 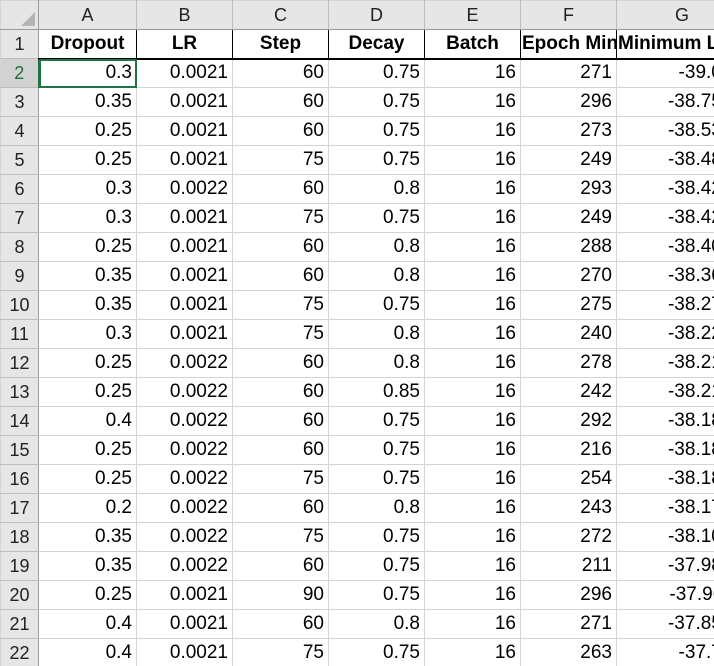 What do you see at coordinates (87, 334) in the screenshot?
I see `cell-dropout: 0.3` at bounding box center [87, 334].